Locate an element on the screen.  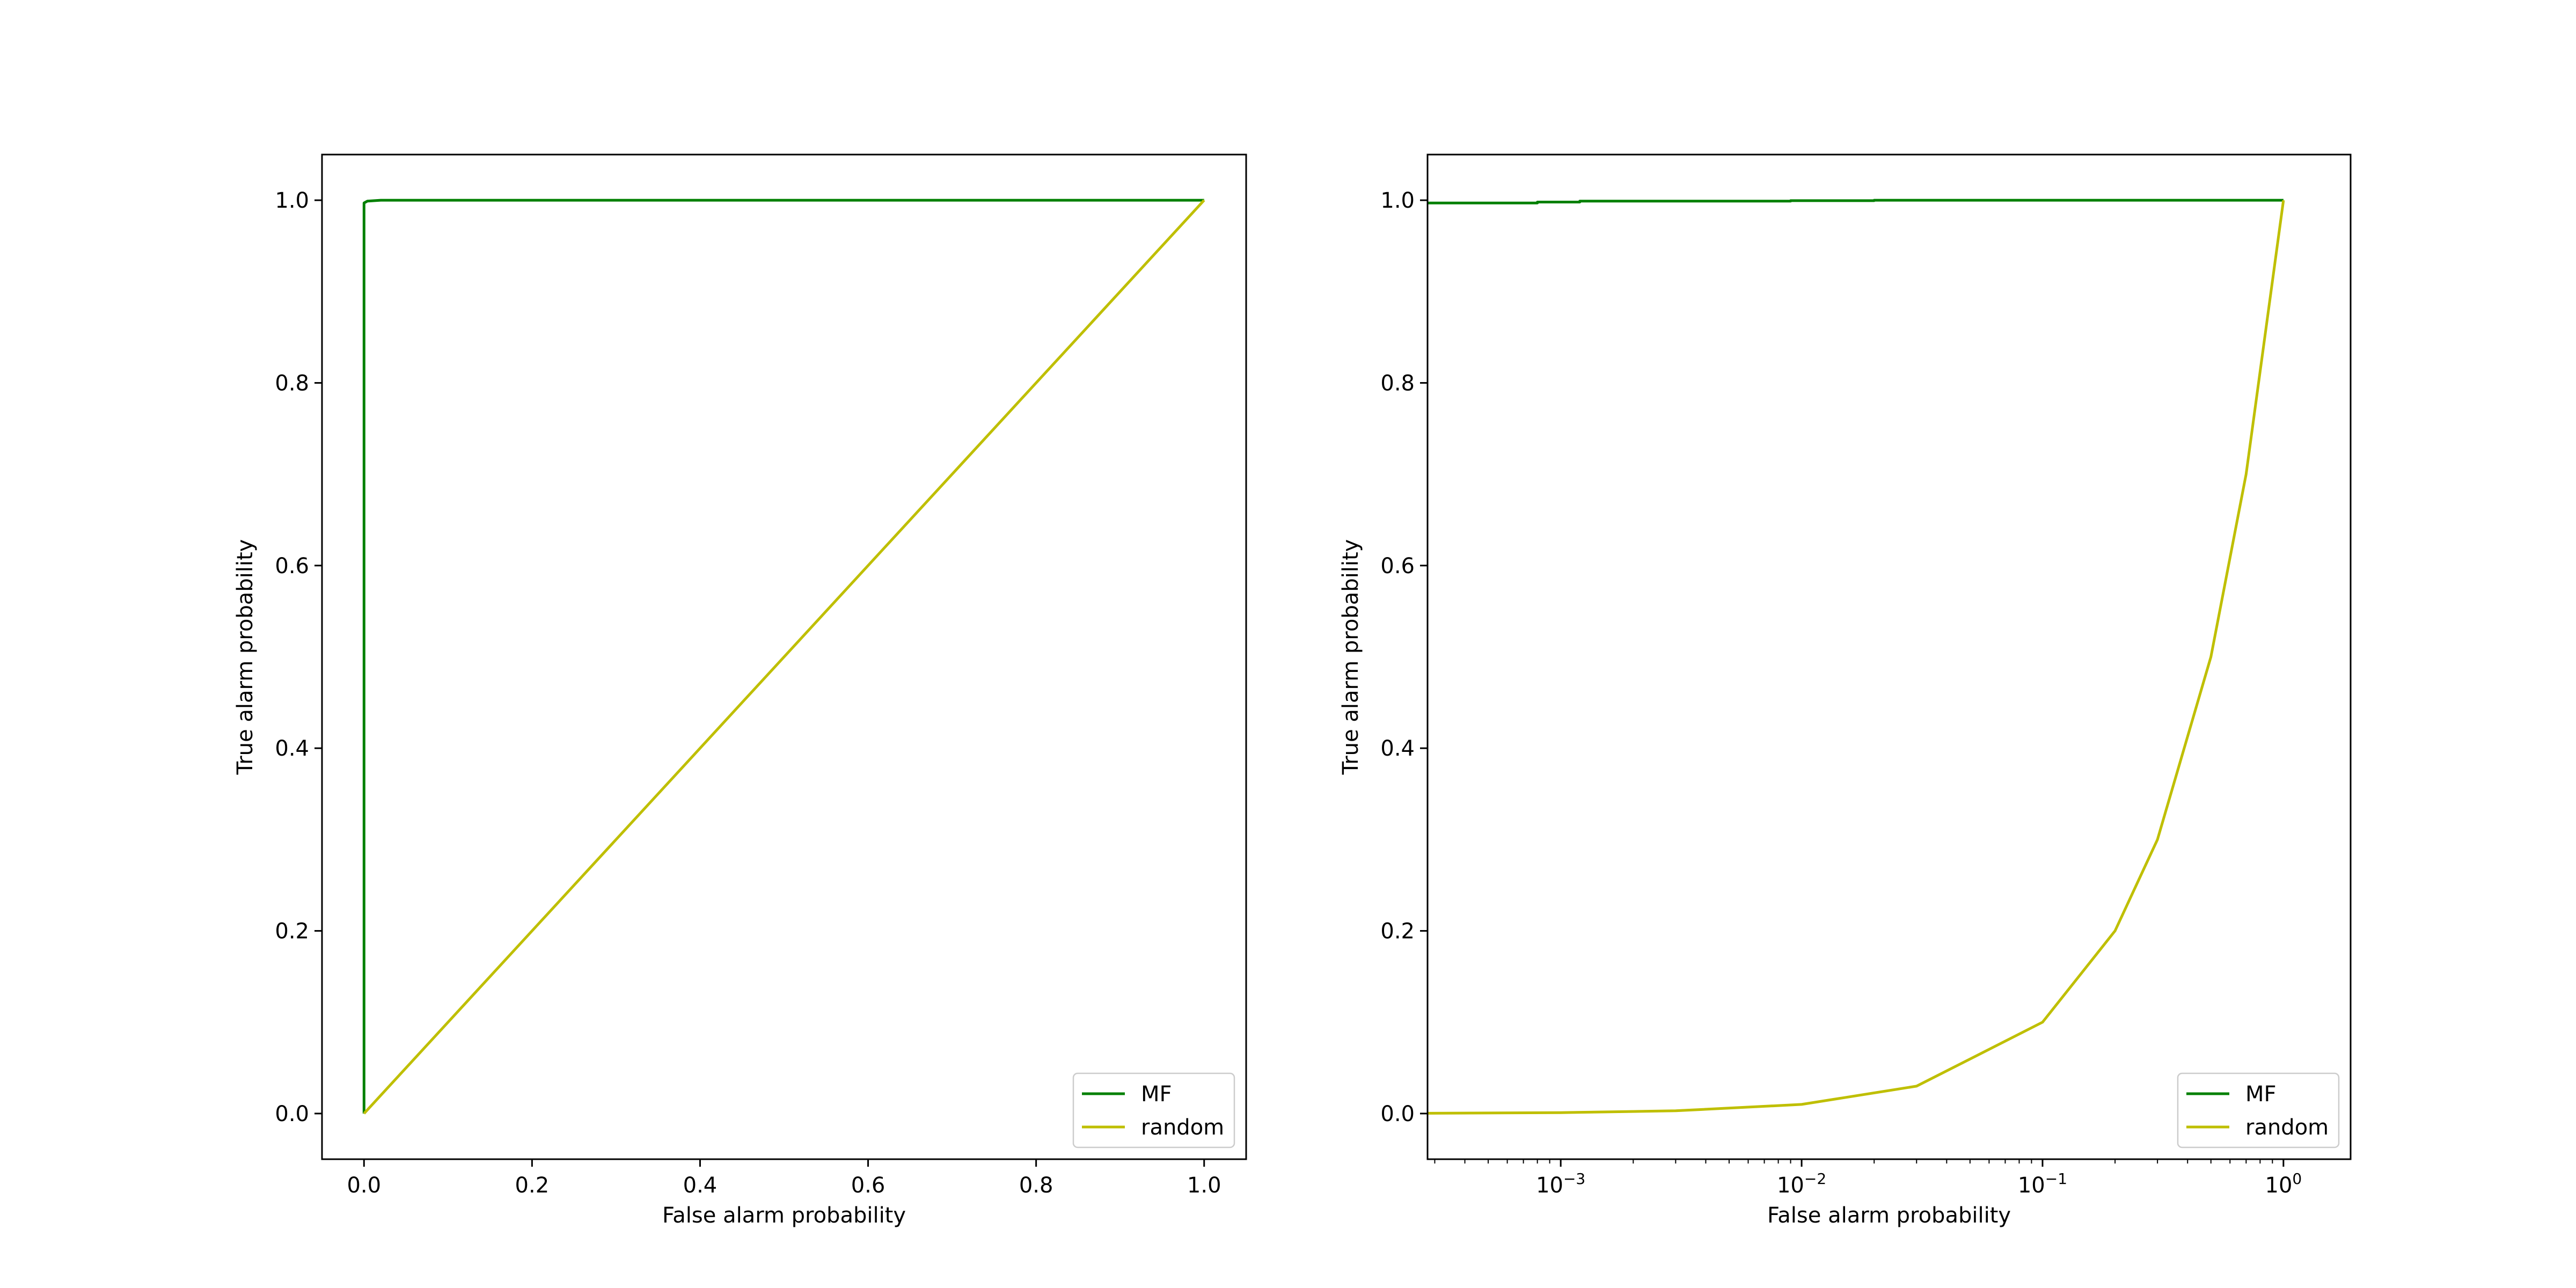
right-legend-box is located at coordinates (2258, 1110).